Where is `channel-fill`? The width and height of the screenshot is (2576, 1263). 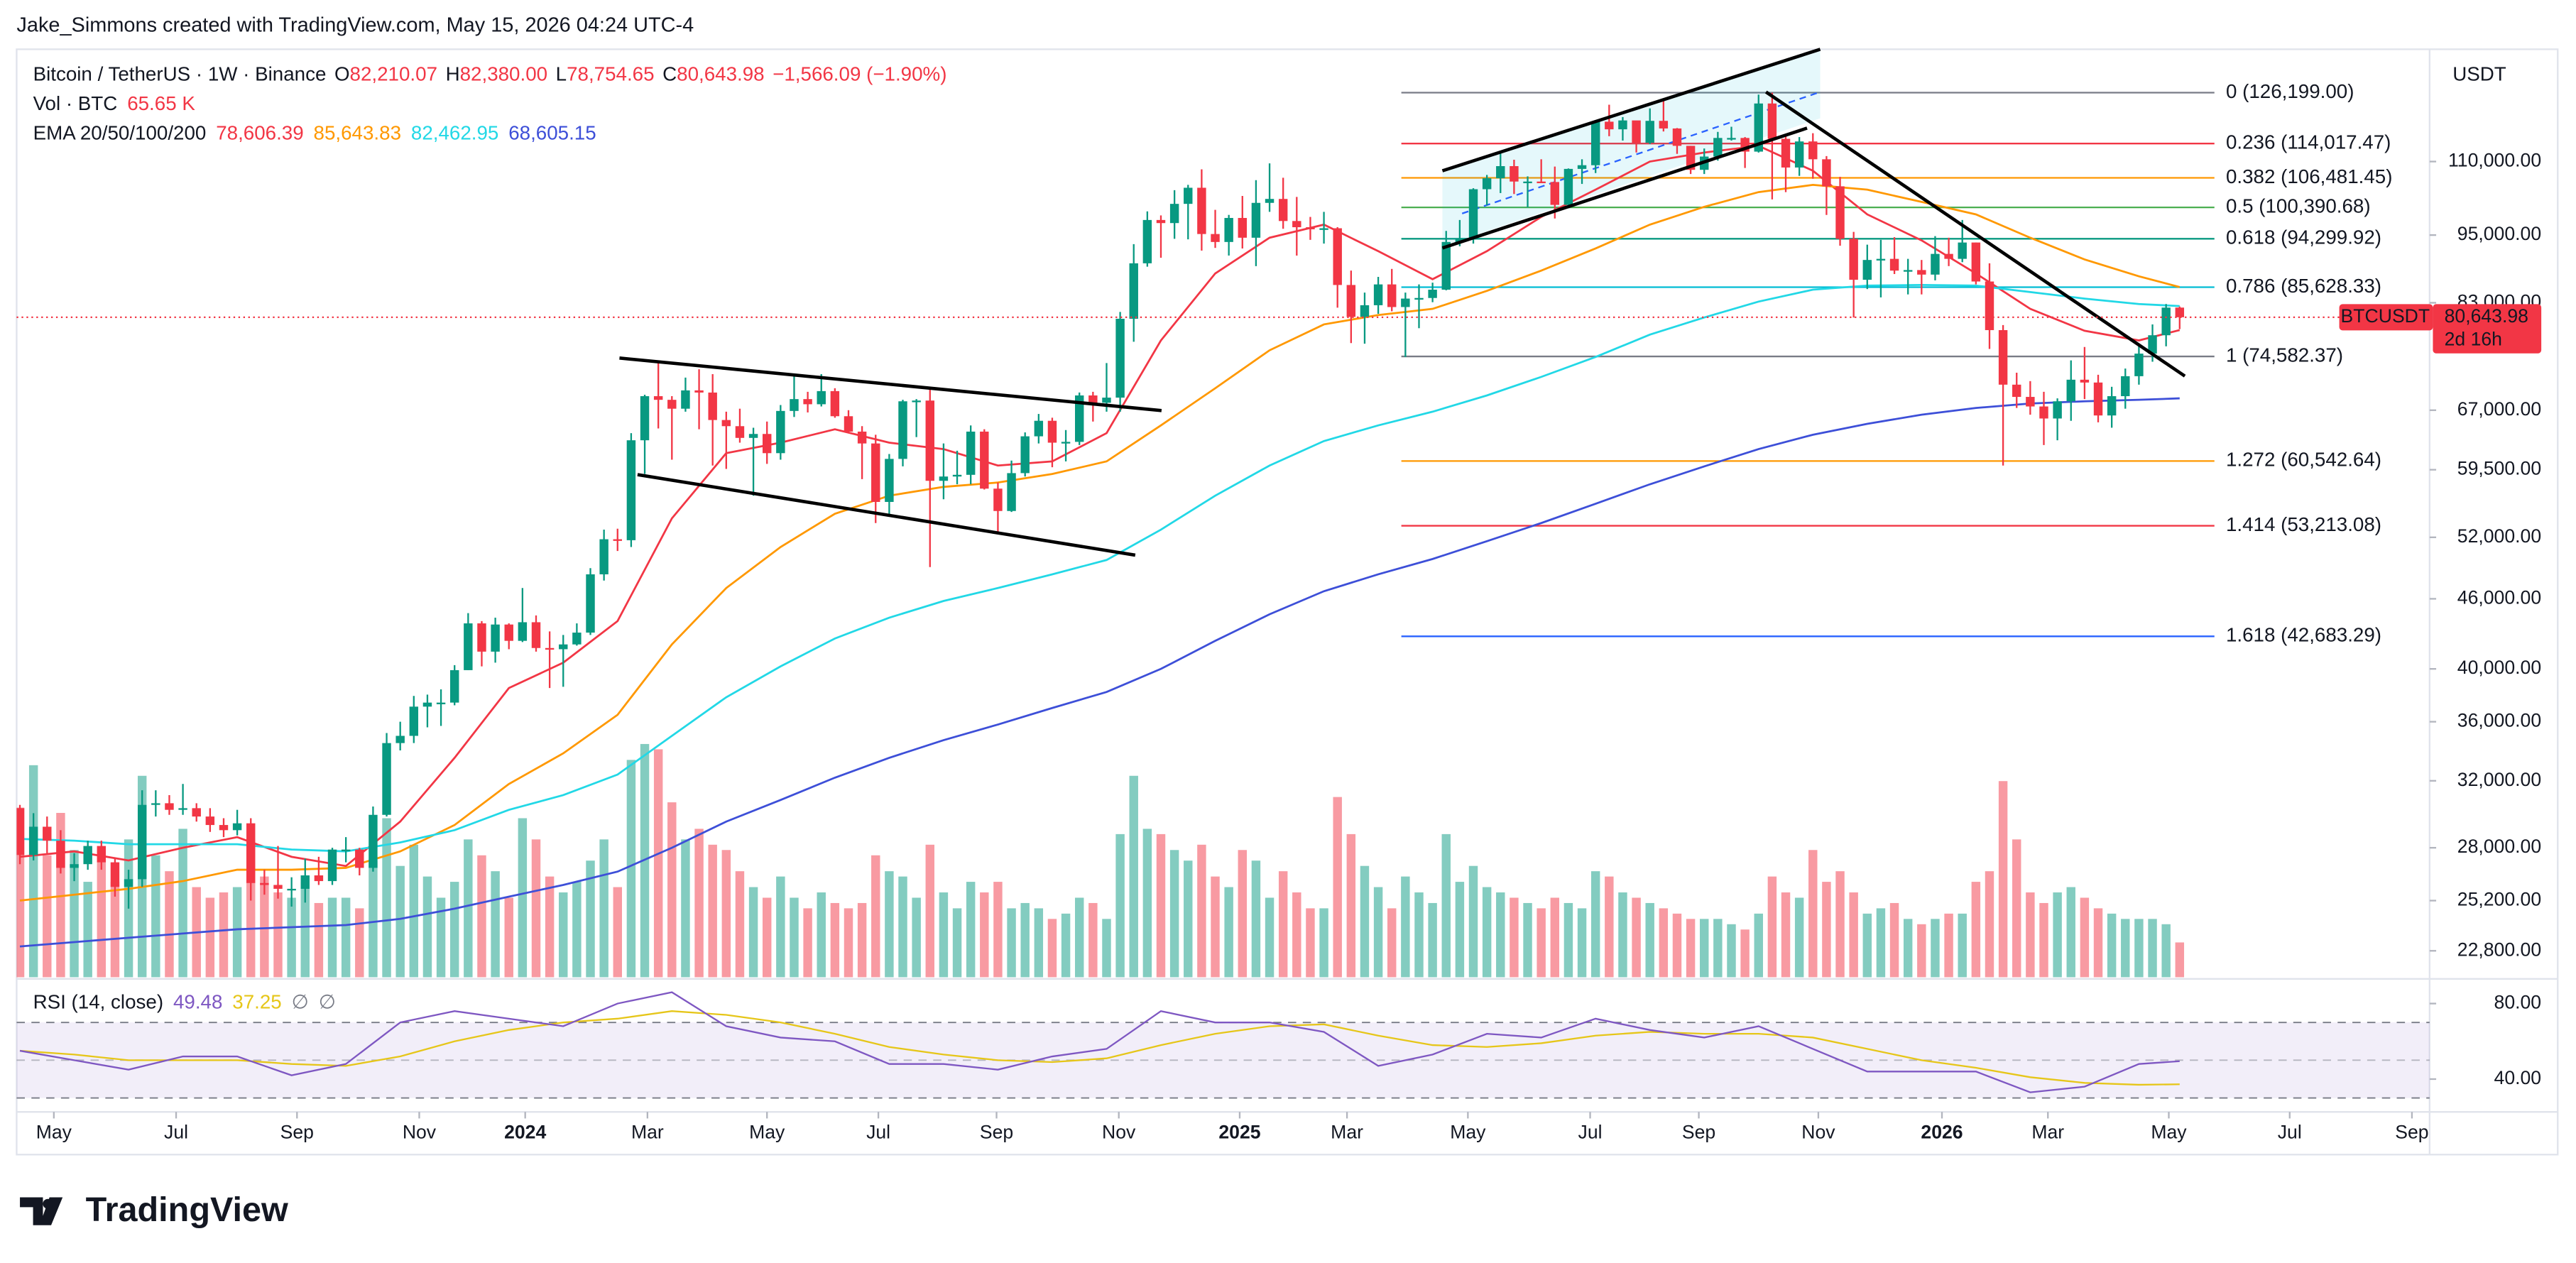 channel-fill is located at coordinates (1631, 148).